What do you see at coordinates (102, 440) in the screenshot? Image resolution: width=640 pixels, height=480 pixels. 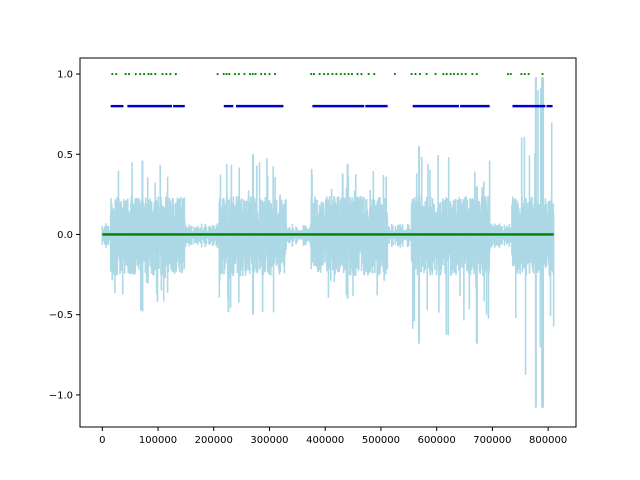 I see `x-tick-label: 0` at bounding box center [102, 440].